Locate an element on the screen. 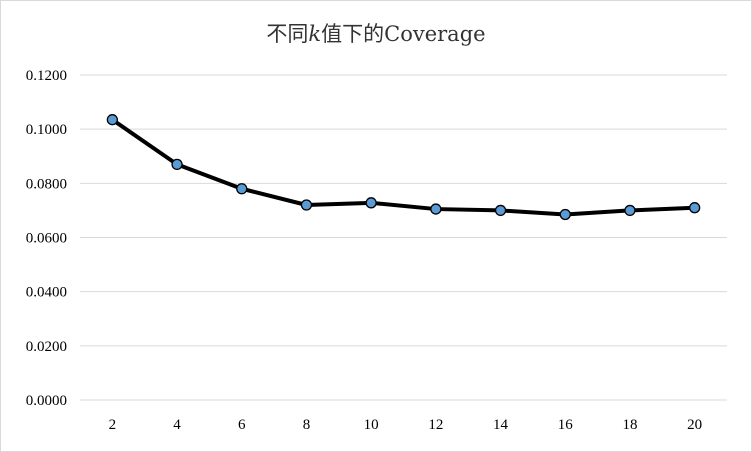 The image size is (752, 452). y-tick-label: 0.0600 is located at coordinates (46, 239).